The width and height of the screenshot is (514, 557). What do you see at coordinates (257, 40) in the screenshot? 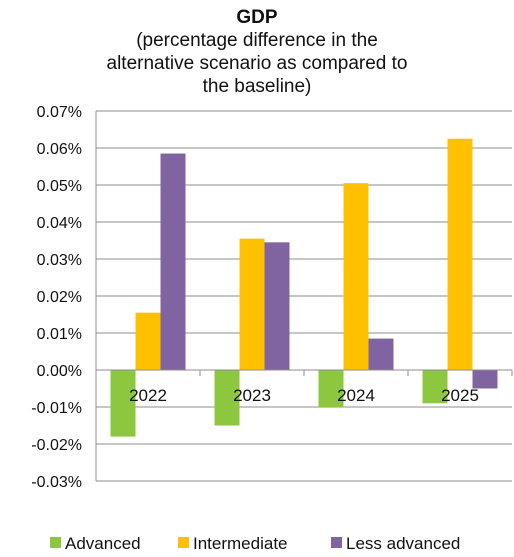
I see `chart-subtitle-line-1: (percentage difference in the` at bounding box center [257, 40].